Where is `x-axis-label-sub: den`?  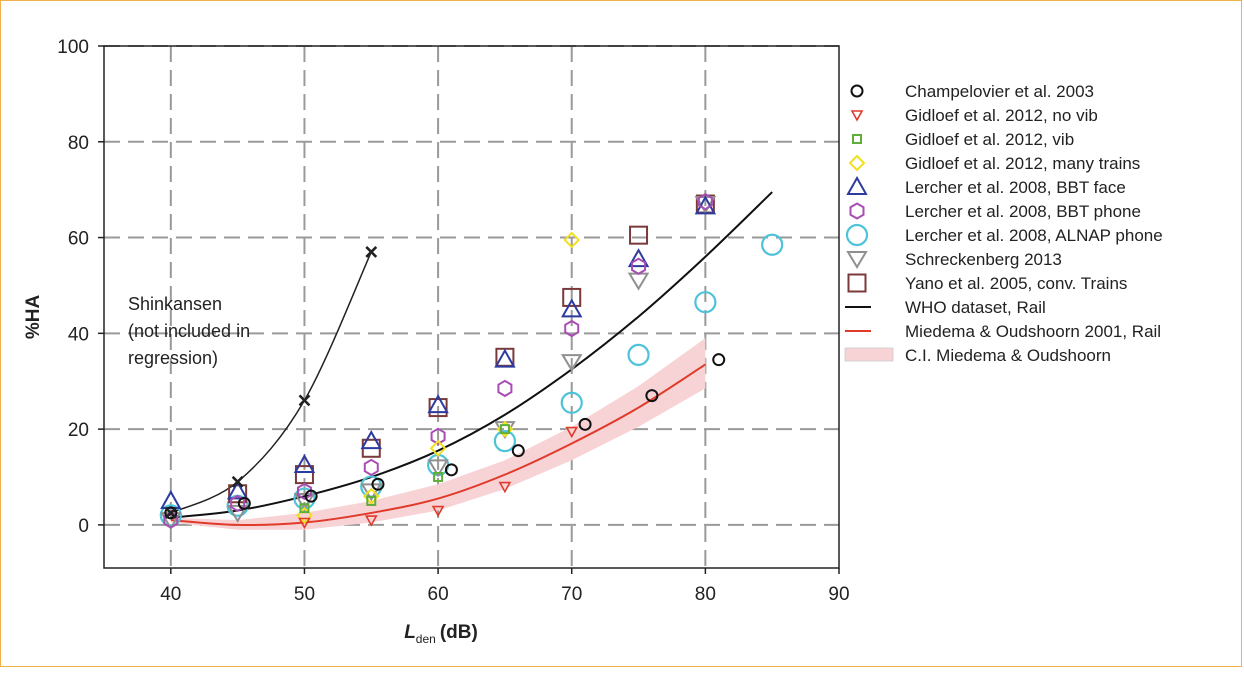
x-axis-label-sub: den is located at coordinates (426, 639).